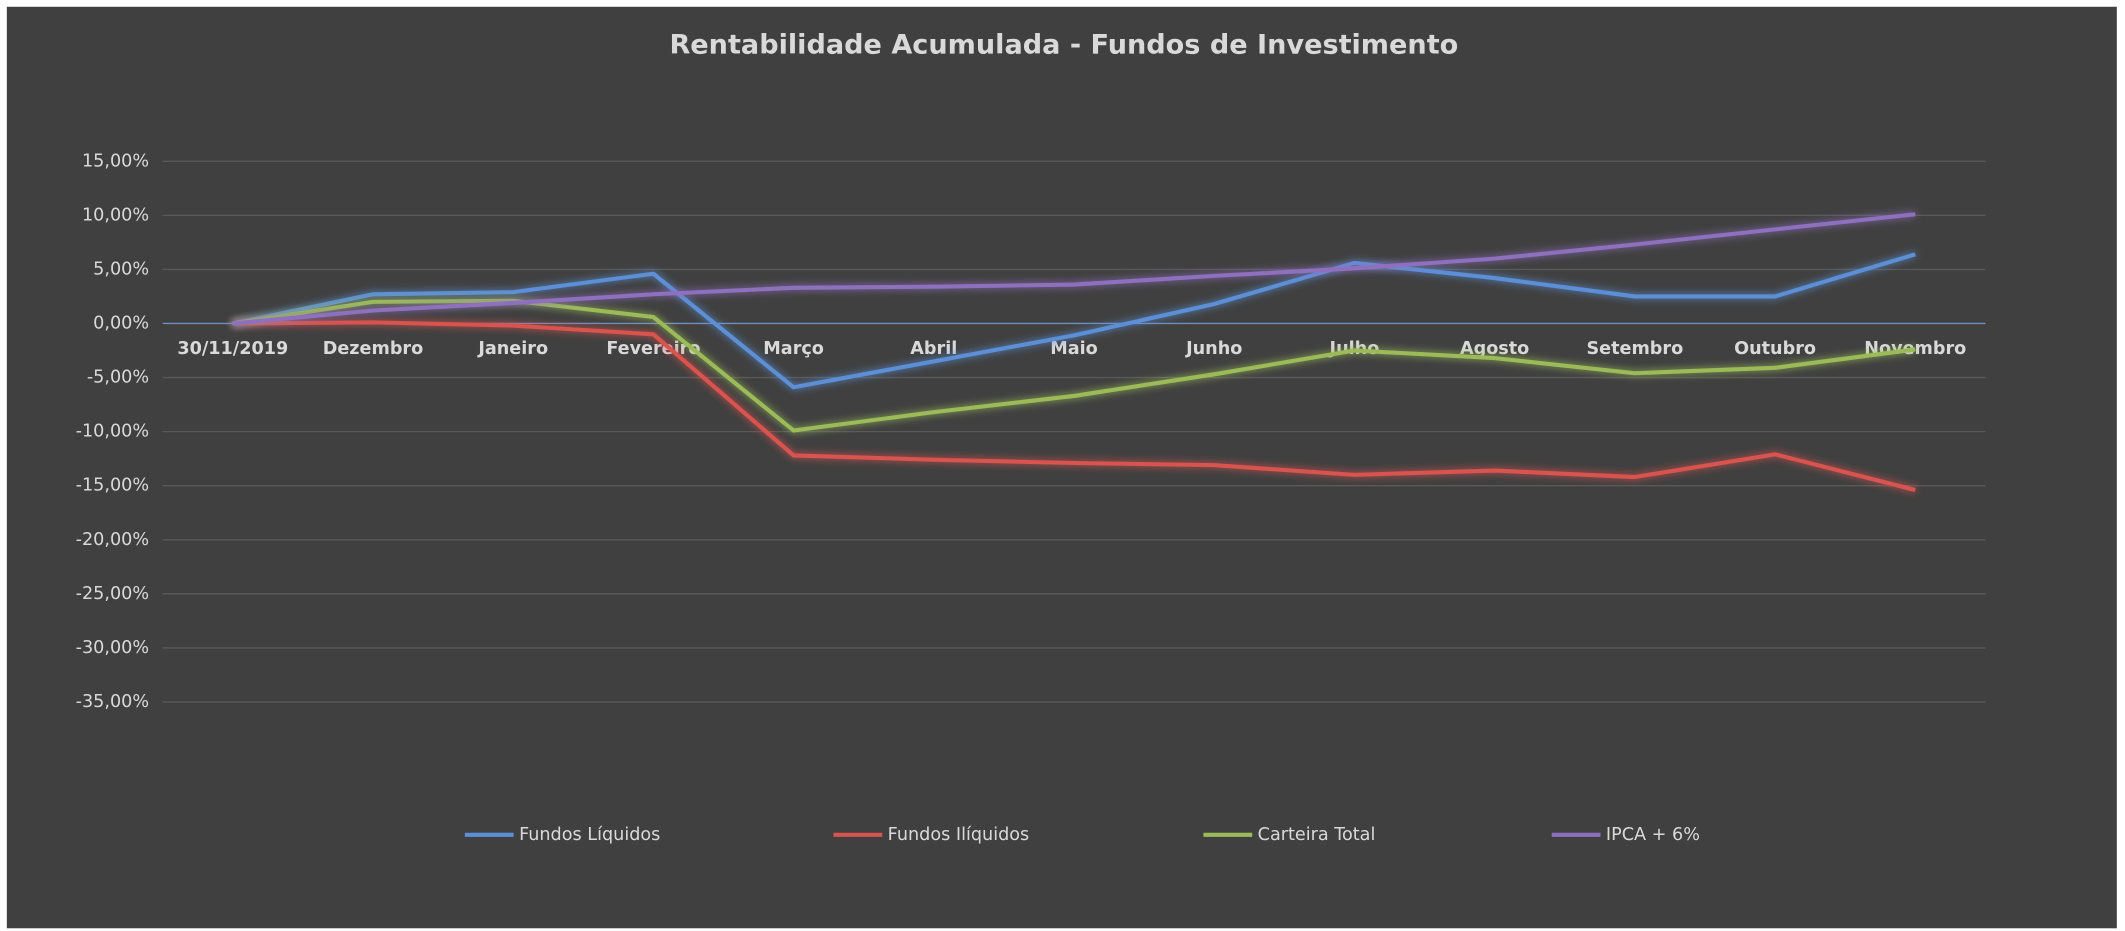 The image size is (2125, 931). I want to click on x-tick-label: Outubro, so click(1775, 349).